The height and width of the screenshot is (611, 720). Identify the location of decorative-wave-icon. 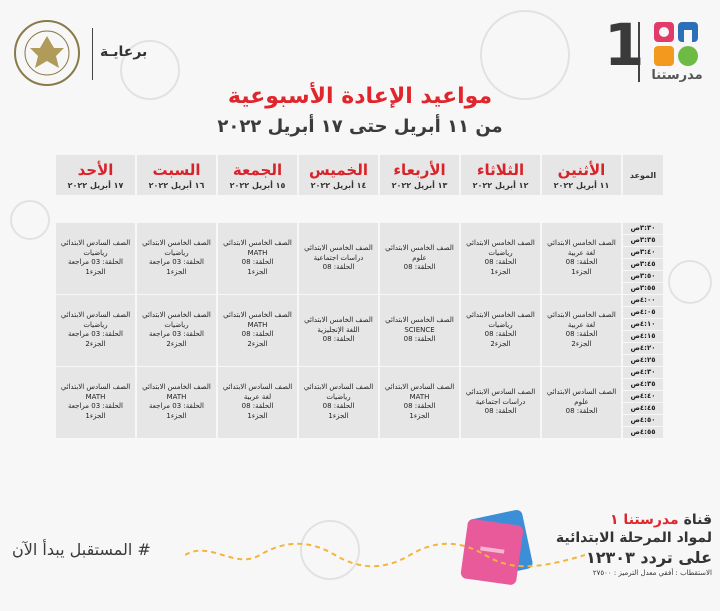
(385, 555).